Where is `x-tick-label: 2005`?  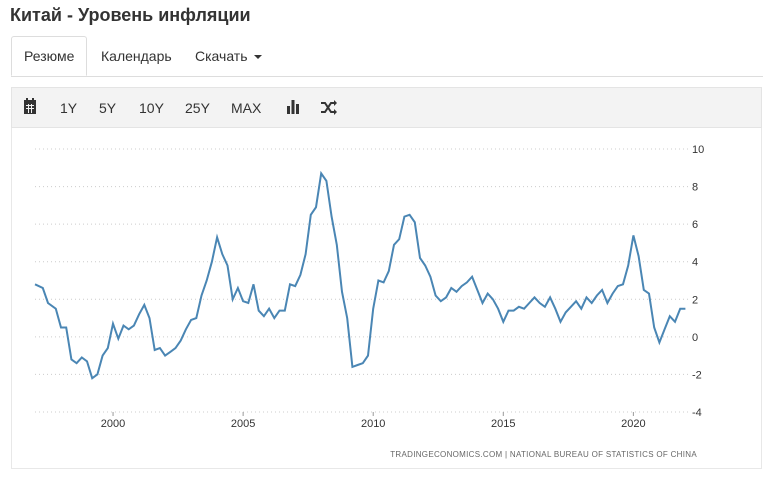
x-tick-label: 2005 is located at coordinates (243, 424).